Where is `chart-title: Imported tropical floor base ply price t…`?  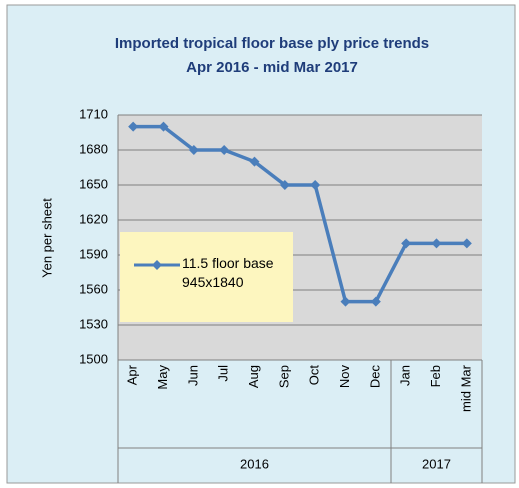 chart-title: Imported tropical floor base ply price t… is located at coordinates (272, 43).